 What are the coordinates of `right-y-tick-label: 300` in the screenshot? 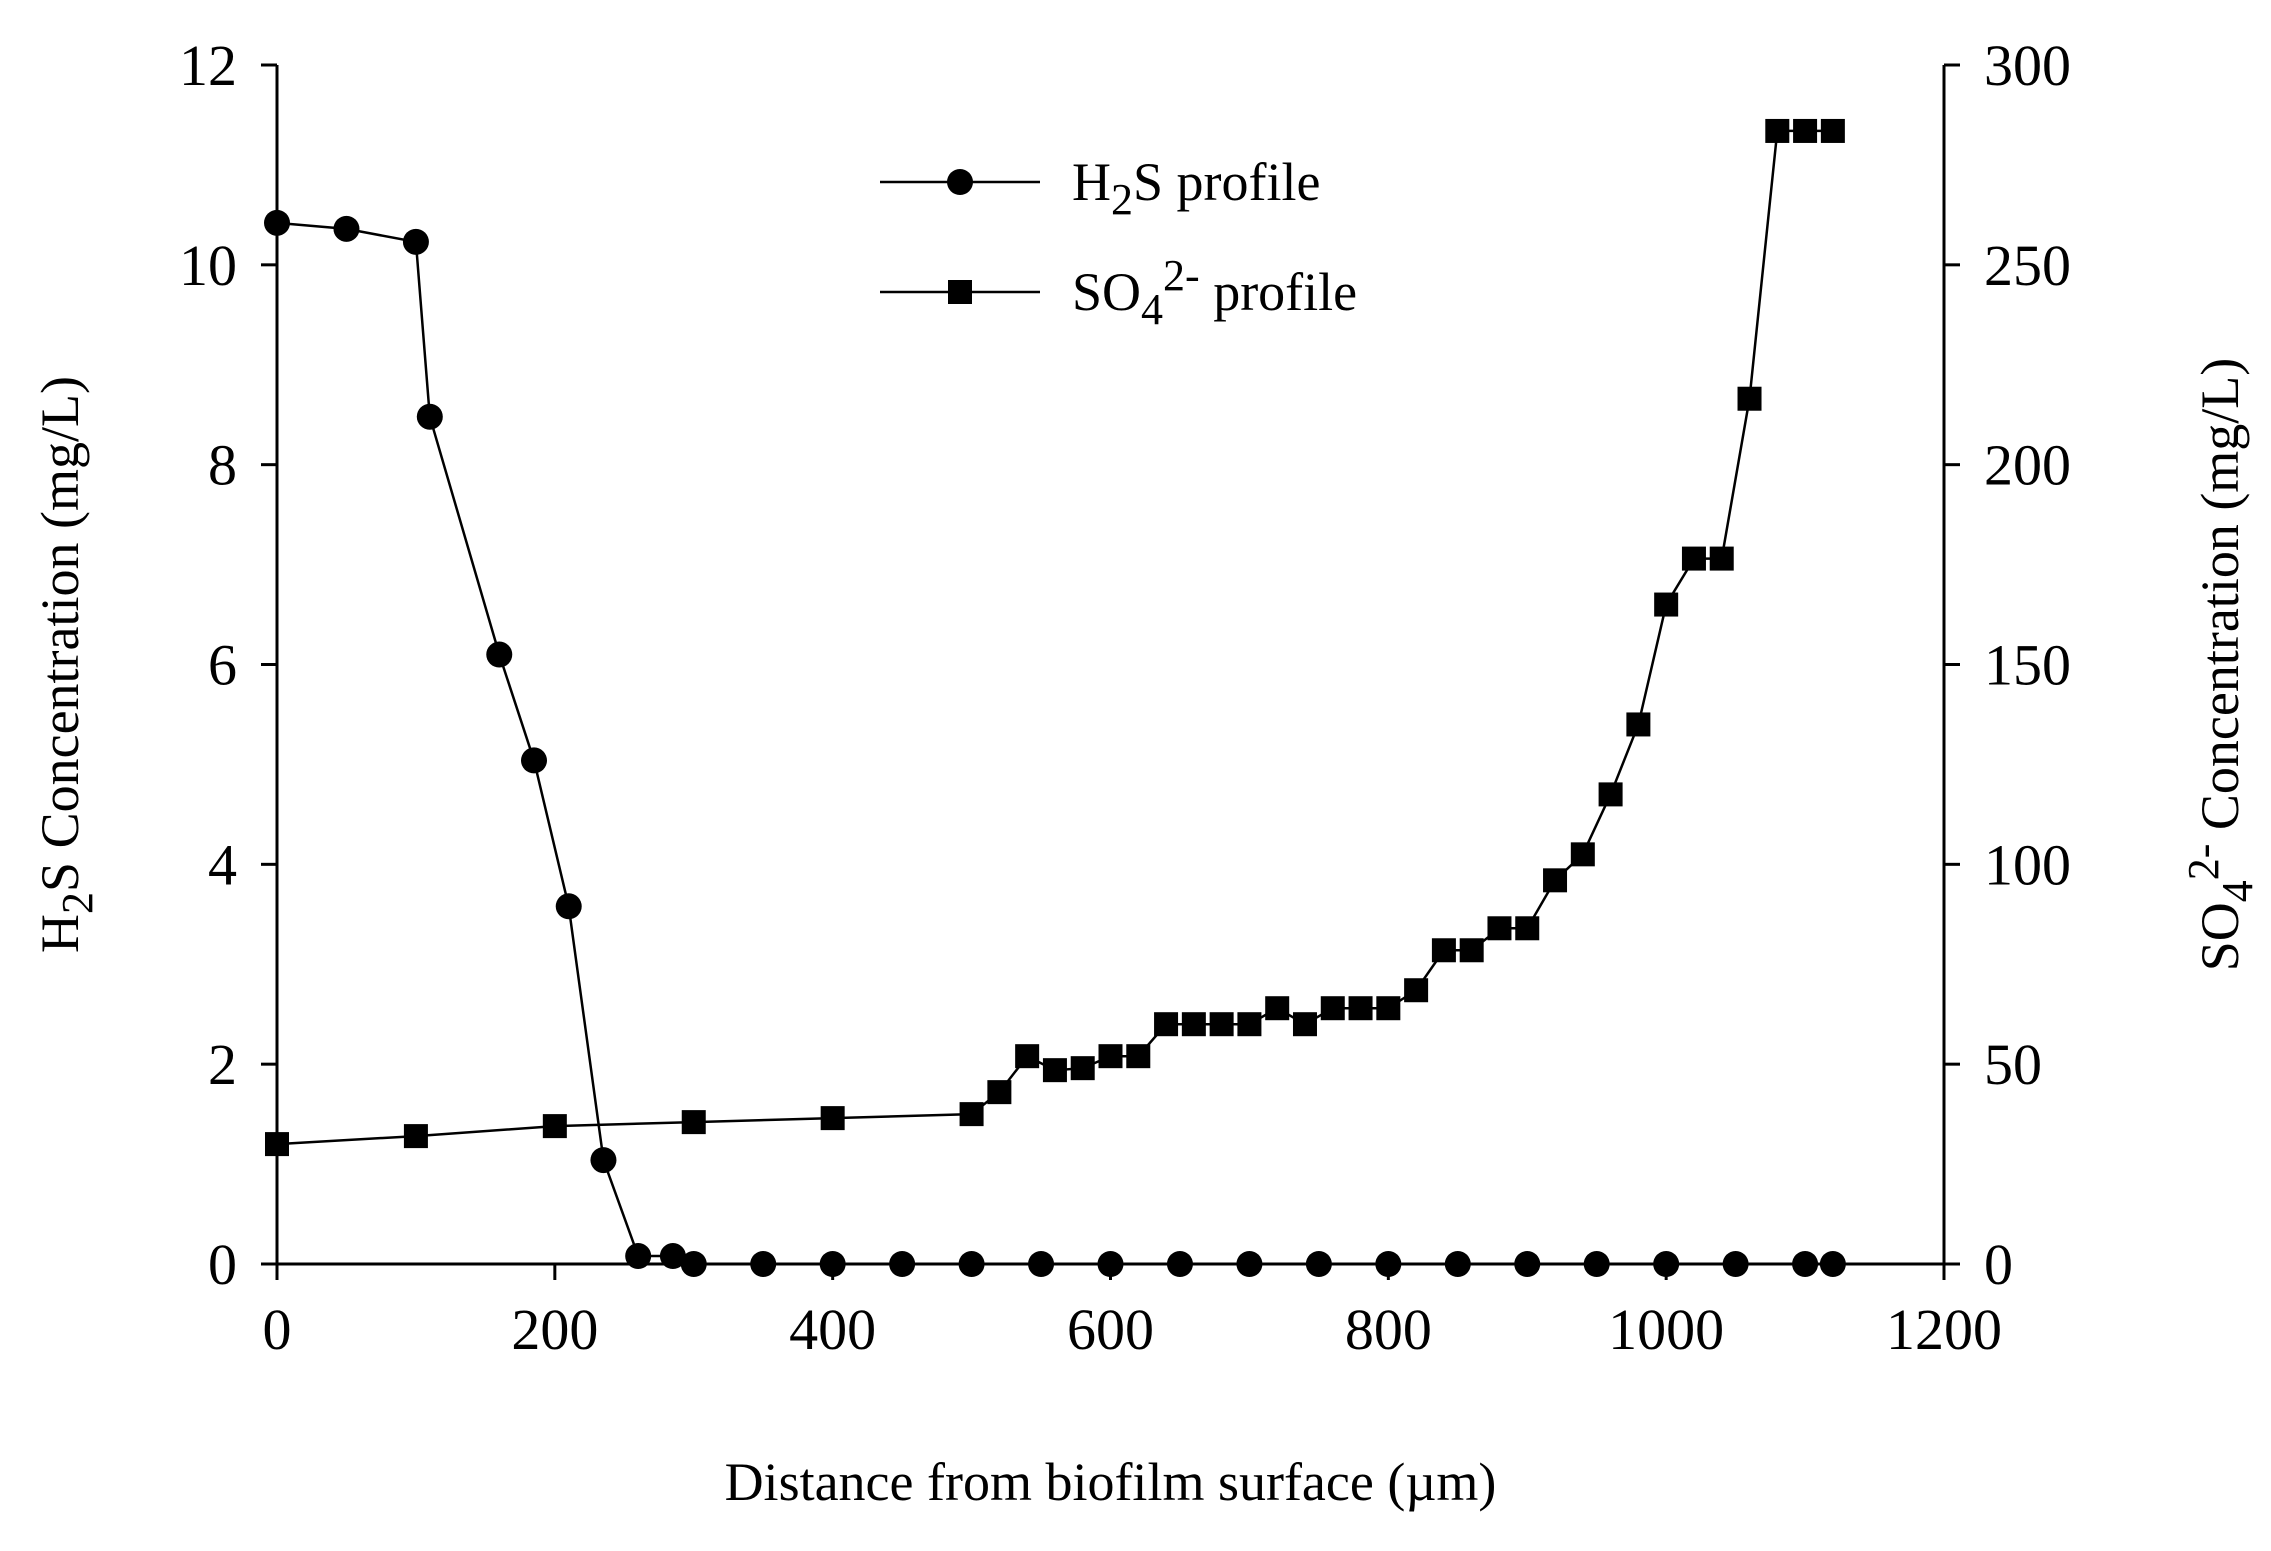 It's located at (2027, 65).